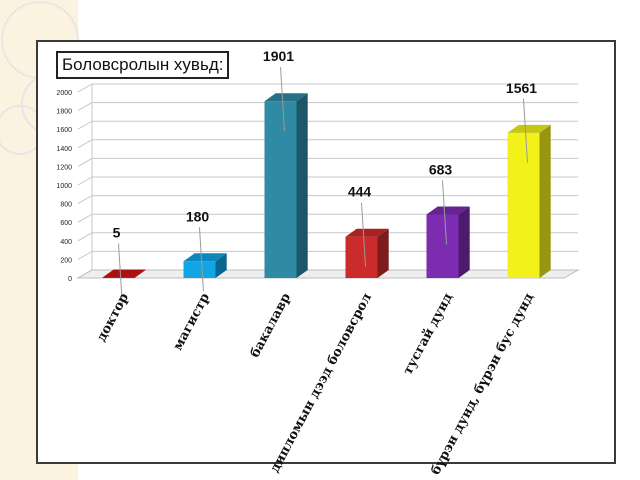  What do you see at coordinates (521, 88) in the screenshot?
I see `data-label: 1561` at bounding box center [521, 88].